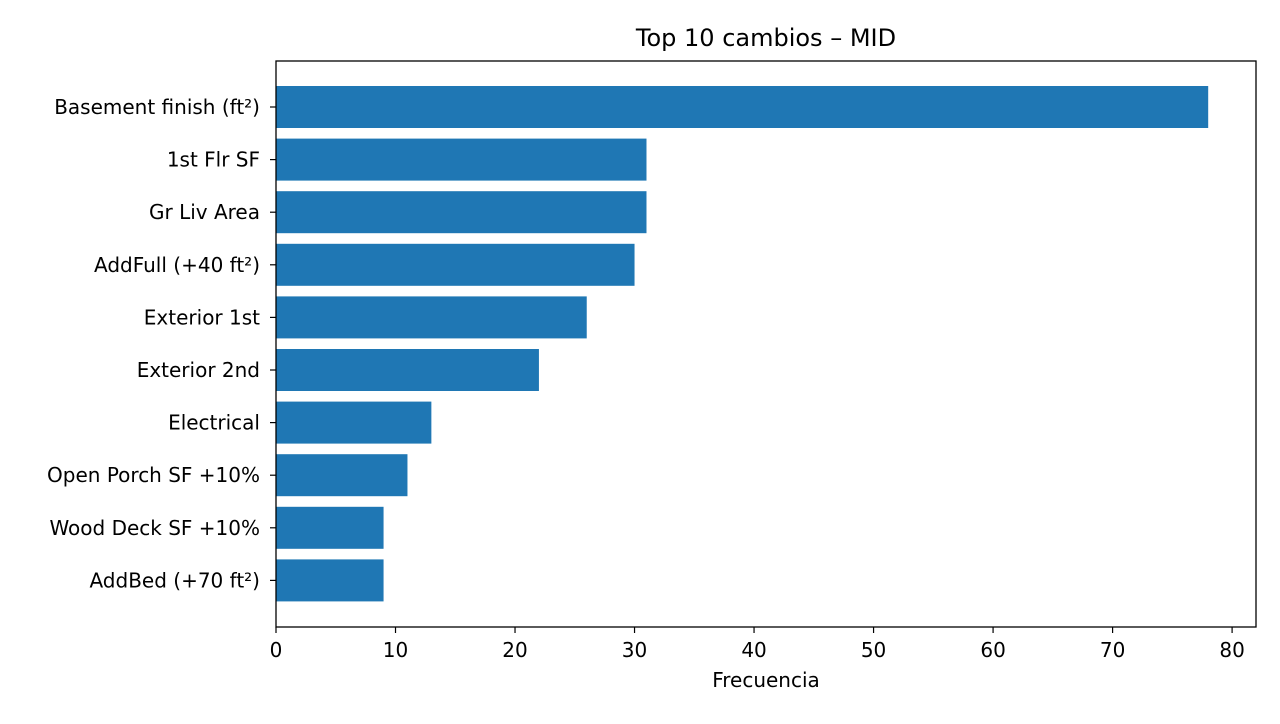  I want to click on chart-title: Top 10 cambios – MID, so click(765, 38).